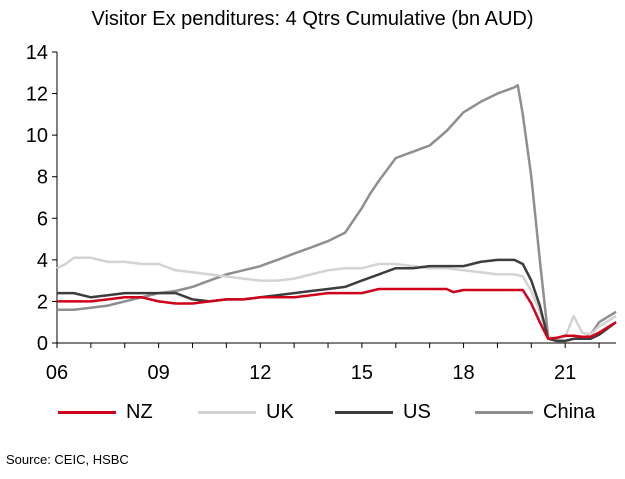 This screenshot has height=479, width=625. I want to click on legend-item-uk: UK, so click(246, 412).